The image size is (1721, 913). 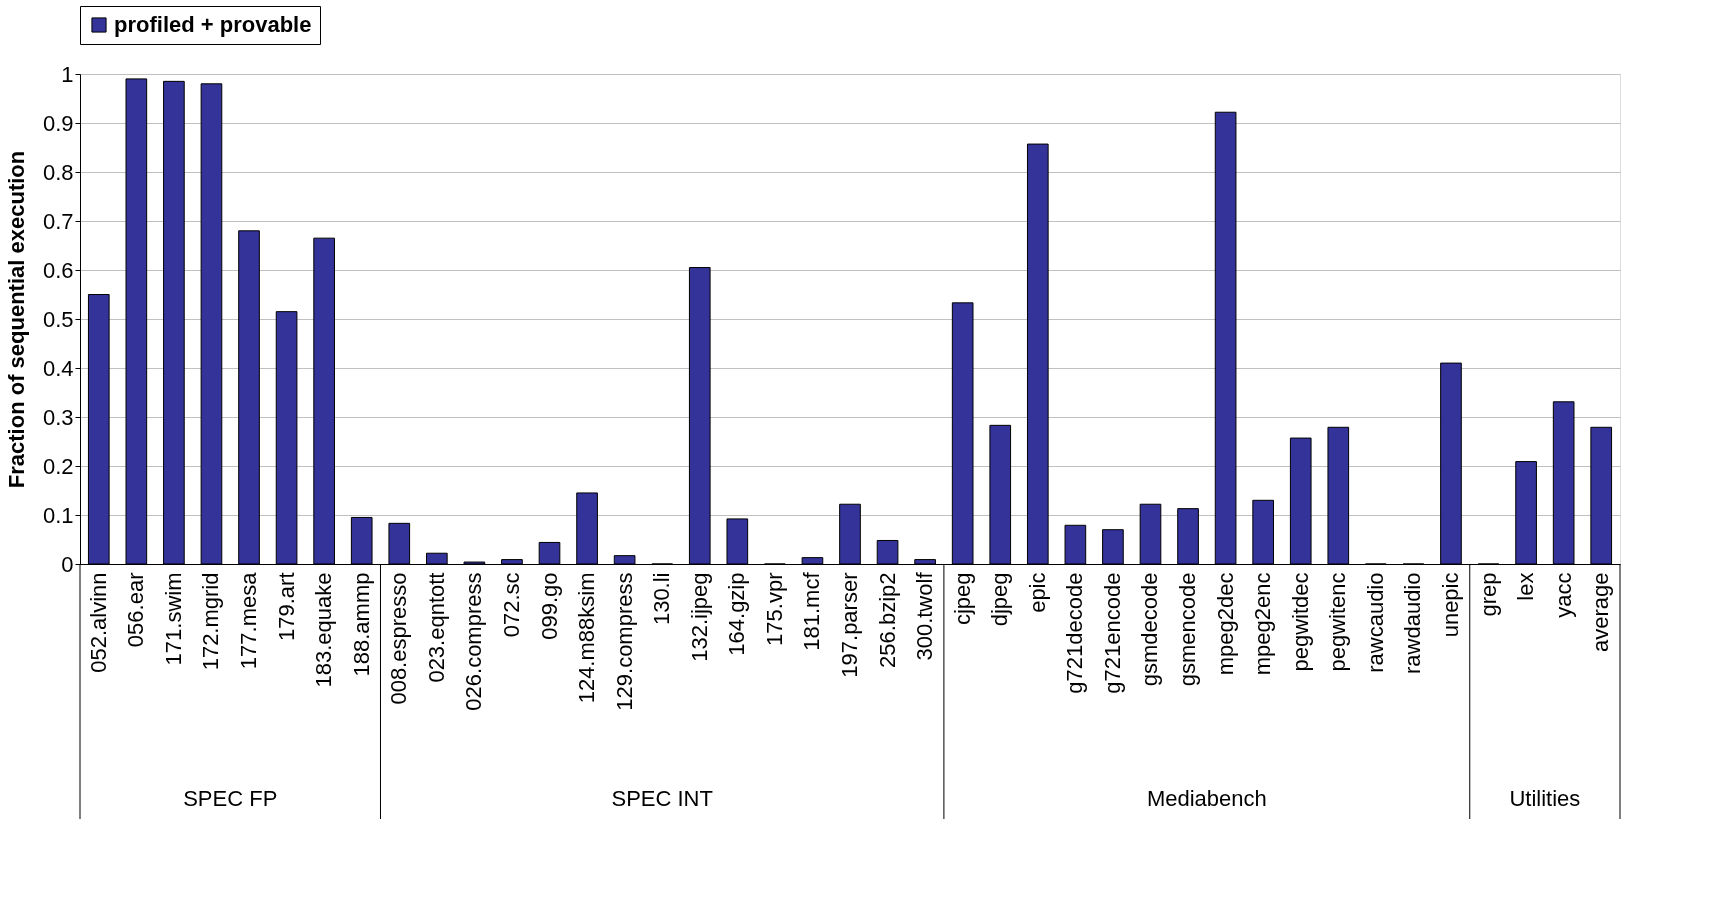 What do you see at coordinates (1338, 622) in the screenshot?
I see `x-tick-label: pegwitenc` at bounding box center [1338, 622].